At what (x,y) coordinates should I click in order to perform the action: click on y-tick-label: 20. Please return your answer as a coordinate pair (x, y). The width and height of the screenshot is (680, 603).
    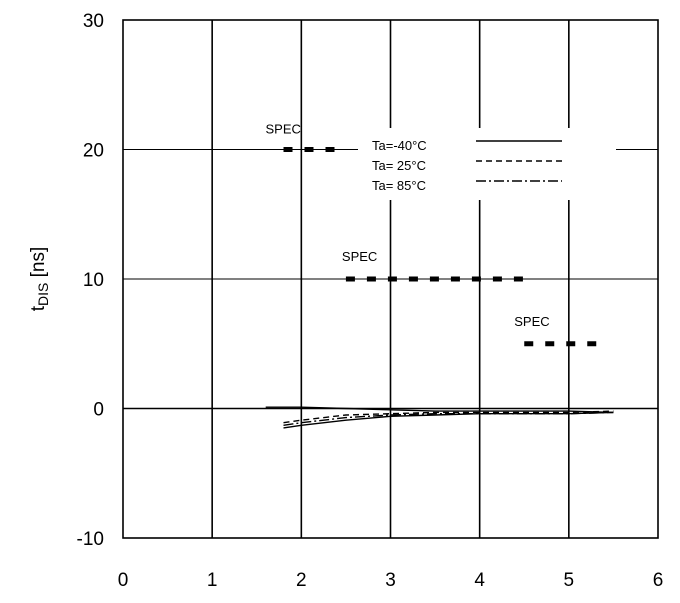
    Looking at the image, I should click on (93, 151).